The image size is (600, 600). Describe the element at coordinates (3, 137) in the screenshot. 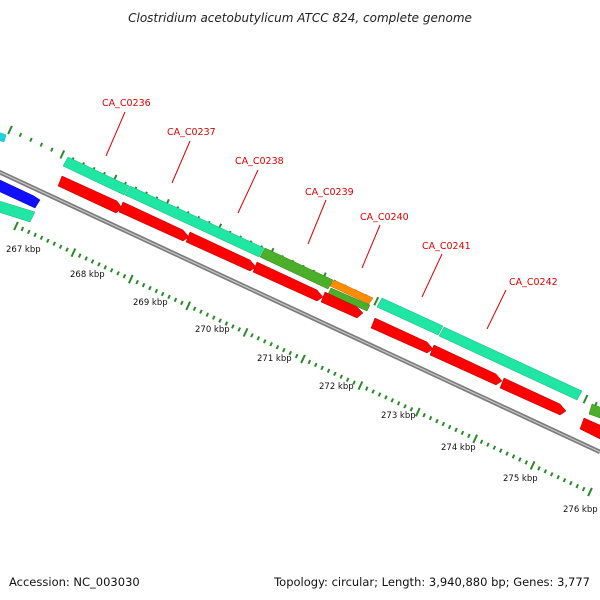

I see `cog-bar-left` at that location.